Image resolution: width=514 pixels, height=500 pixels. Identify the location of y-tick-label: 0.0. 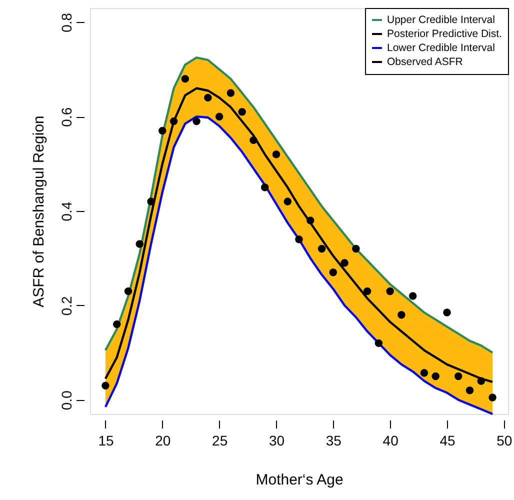
(66, 400).